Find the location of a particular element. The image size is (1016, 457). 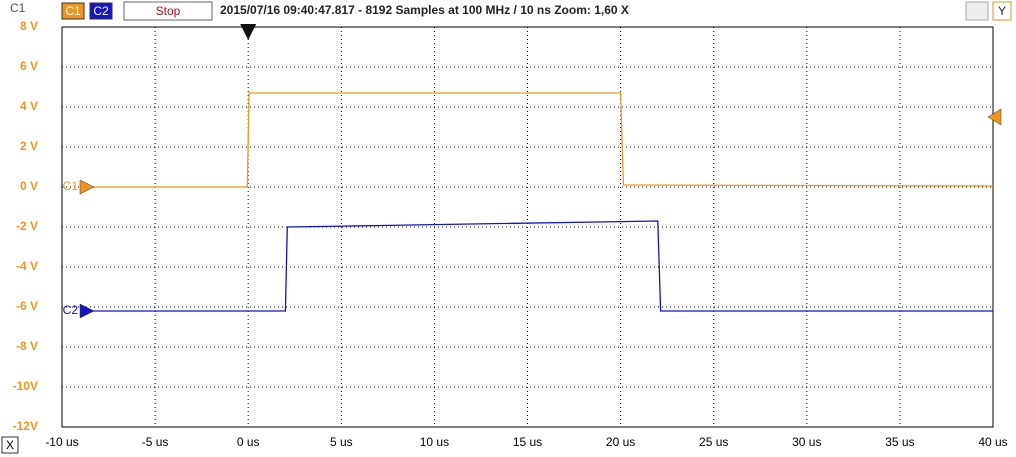

channel-label: C1 is located at coordinates (18, 8).